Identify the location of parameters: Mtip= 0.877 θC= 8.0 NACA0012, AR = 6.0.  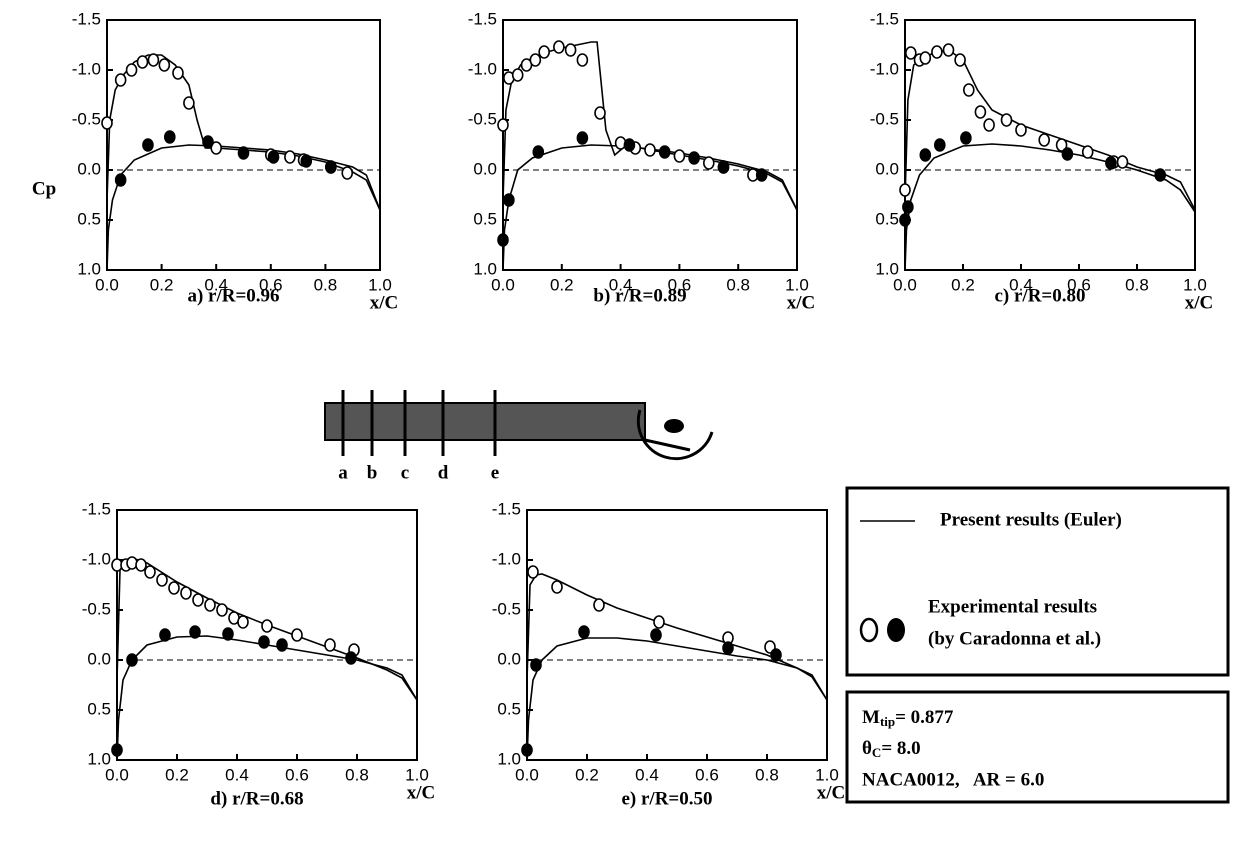
(1037, 747).